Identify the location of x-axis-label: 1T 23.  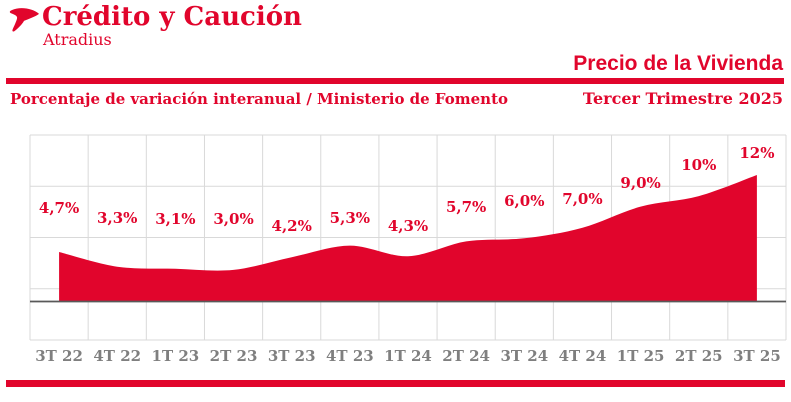
(175, 356).